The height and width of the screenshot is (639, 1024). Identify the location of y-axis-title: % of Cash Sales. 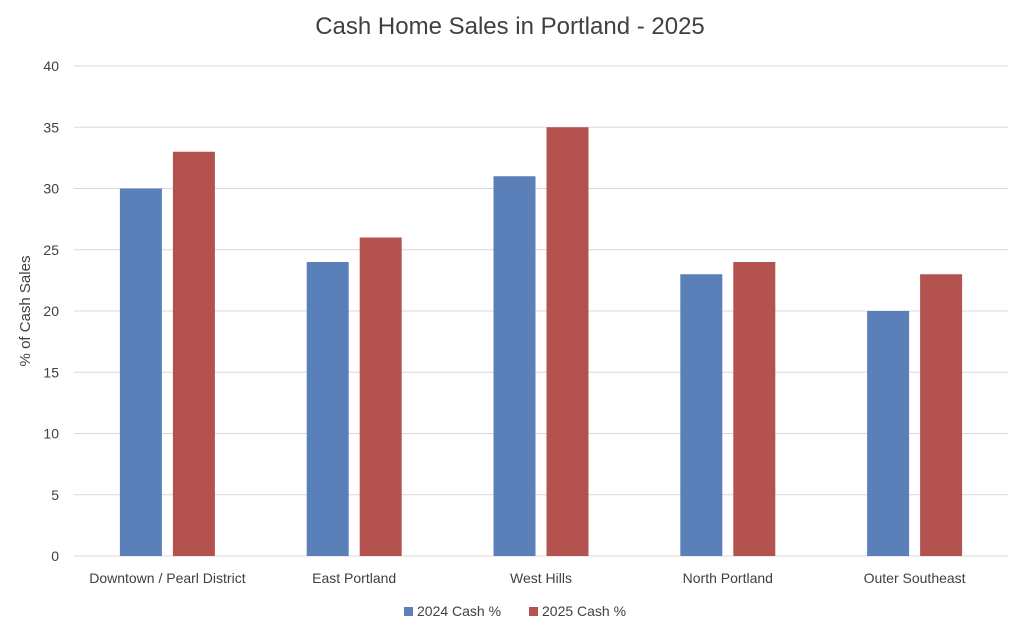
(25, 311).